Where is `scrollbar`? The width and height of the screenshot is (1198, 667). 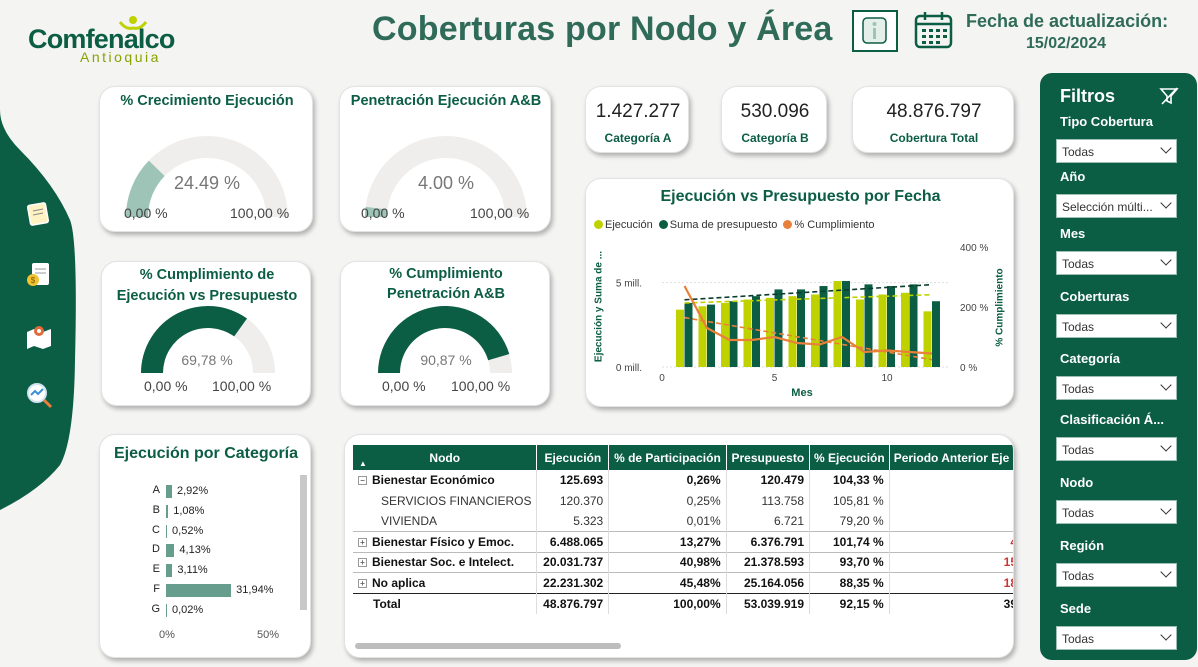 scrollbar is located at coordinates (303, 542).